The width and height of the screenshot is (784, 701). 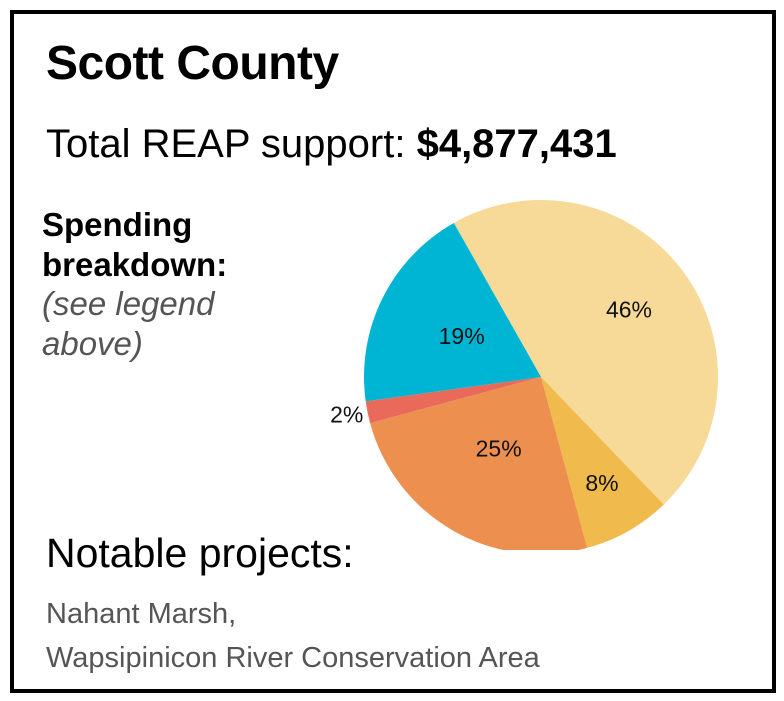 I want to click on breakdown-note-line1: (see legend, so click(x=128, y=304).